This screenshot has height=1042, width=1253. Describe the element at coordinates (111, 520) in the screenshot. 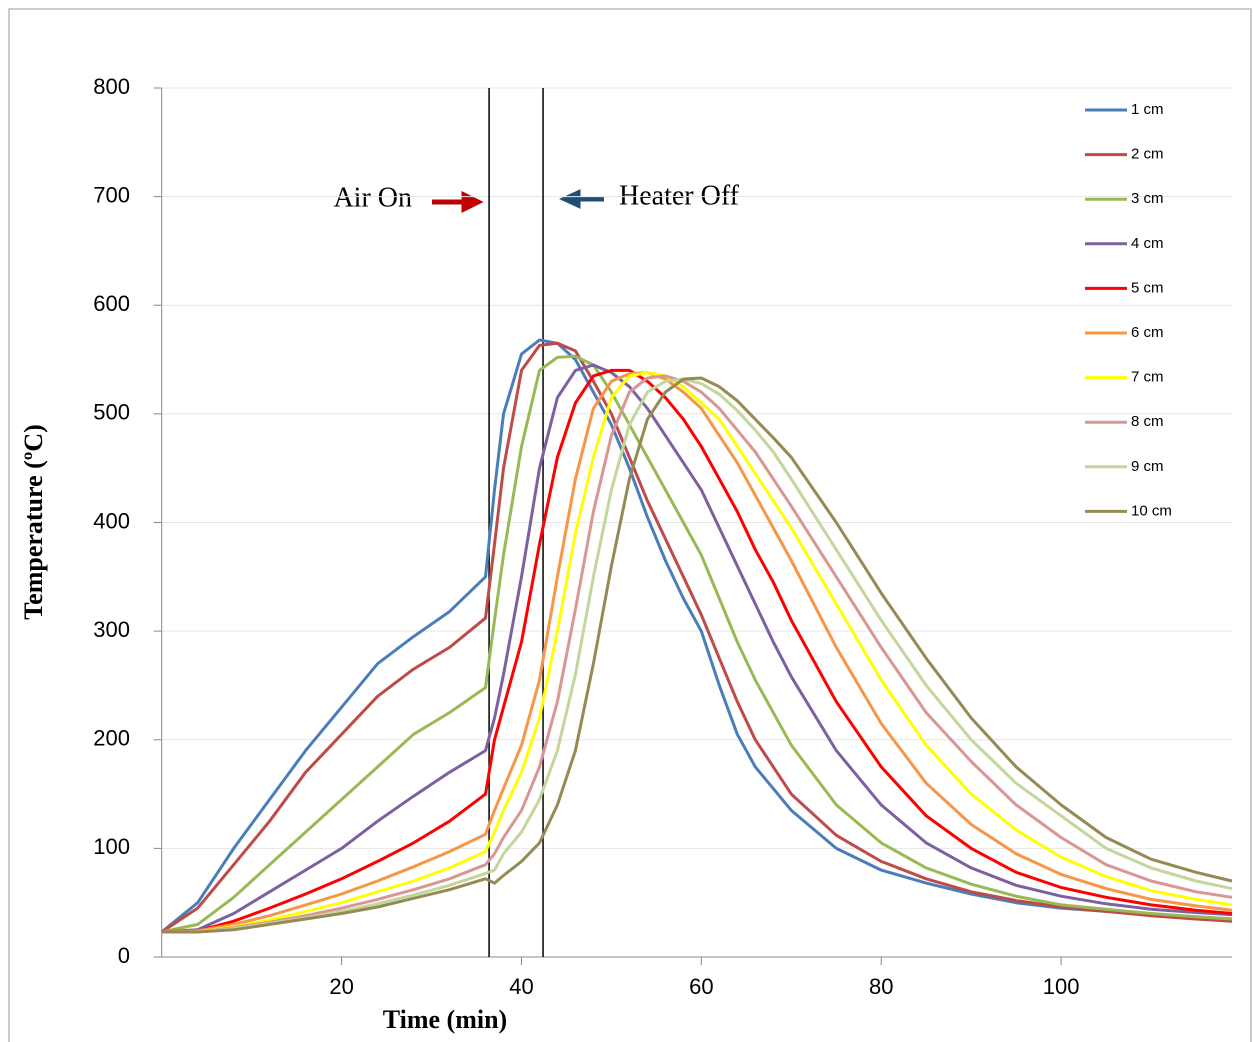

I see `y-tick-label: 400` at that location.